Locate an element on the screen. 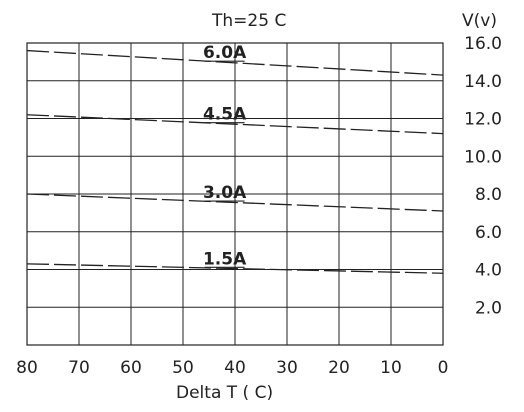 The width and height of the screenshot is (524, 412). x-tick-label: 70 is located at coordinates (79, 368).